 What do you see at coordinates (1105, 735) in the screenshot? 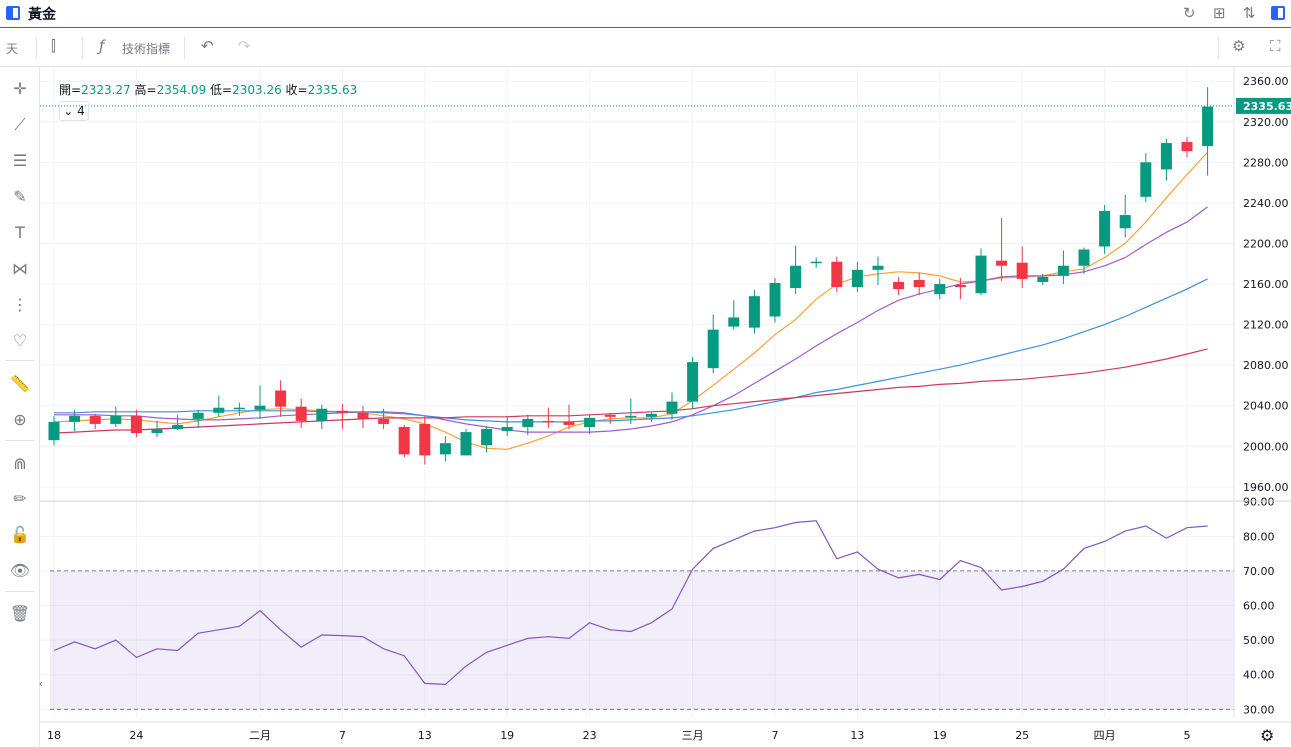
I see `time-tick-label: 四月` at bounding box center [1105, 735].